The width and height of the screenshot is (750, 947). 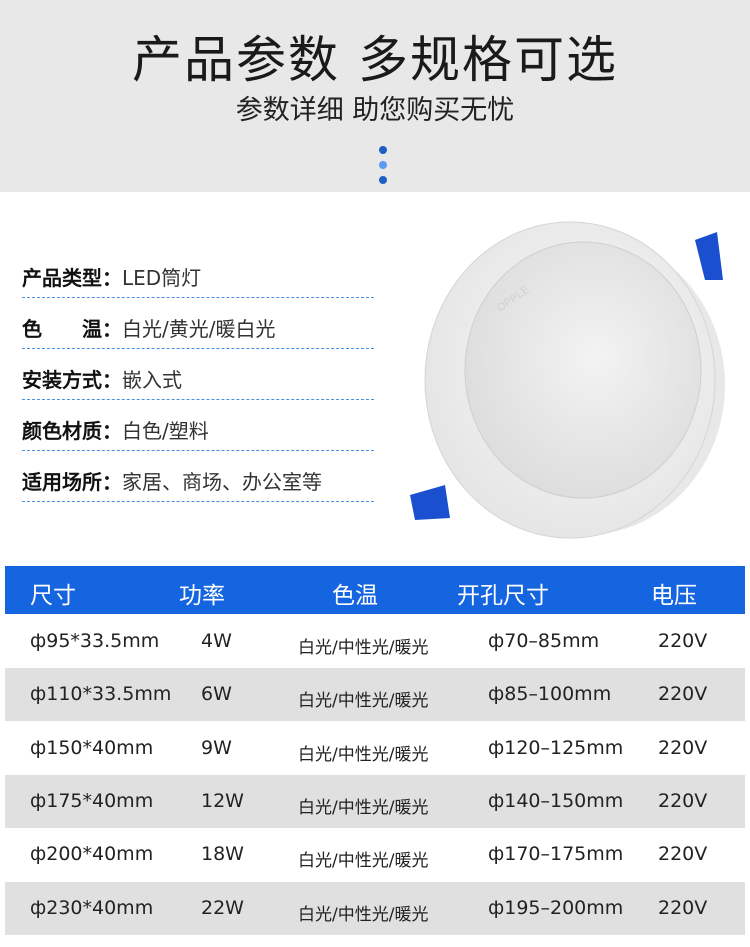 I want to click on spec-item: 安装方式：嵌入式, so click(x=198, y=380).